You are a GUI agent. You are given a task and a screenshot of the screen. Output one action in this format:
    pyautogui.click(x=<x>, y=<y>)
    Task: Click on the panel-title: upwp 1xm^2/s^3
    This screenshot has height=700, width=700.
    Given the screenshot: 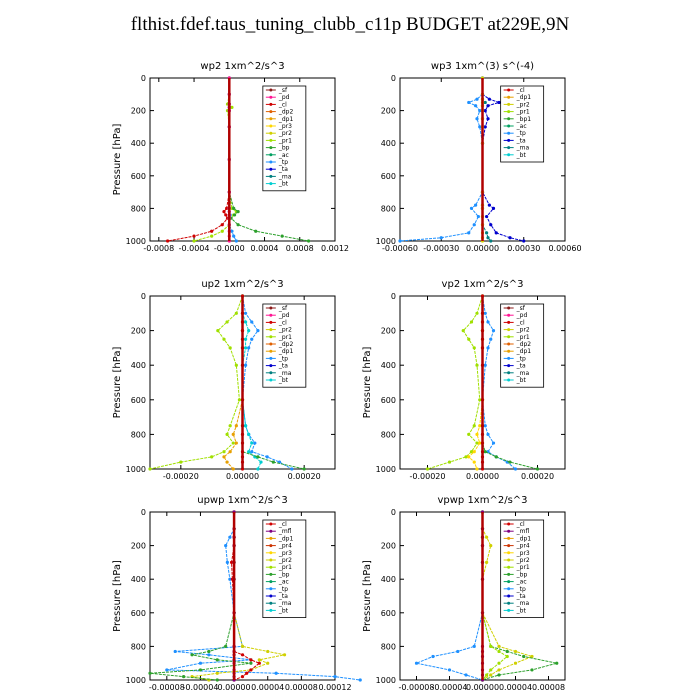 What is the action you would take?
    pyautogui.click(x=242, y=500)
    